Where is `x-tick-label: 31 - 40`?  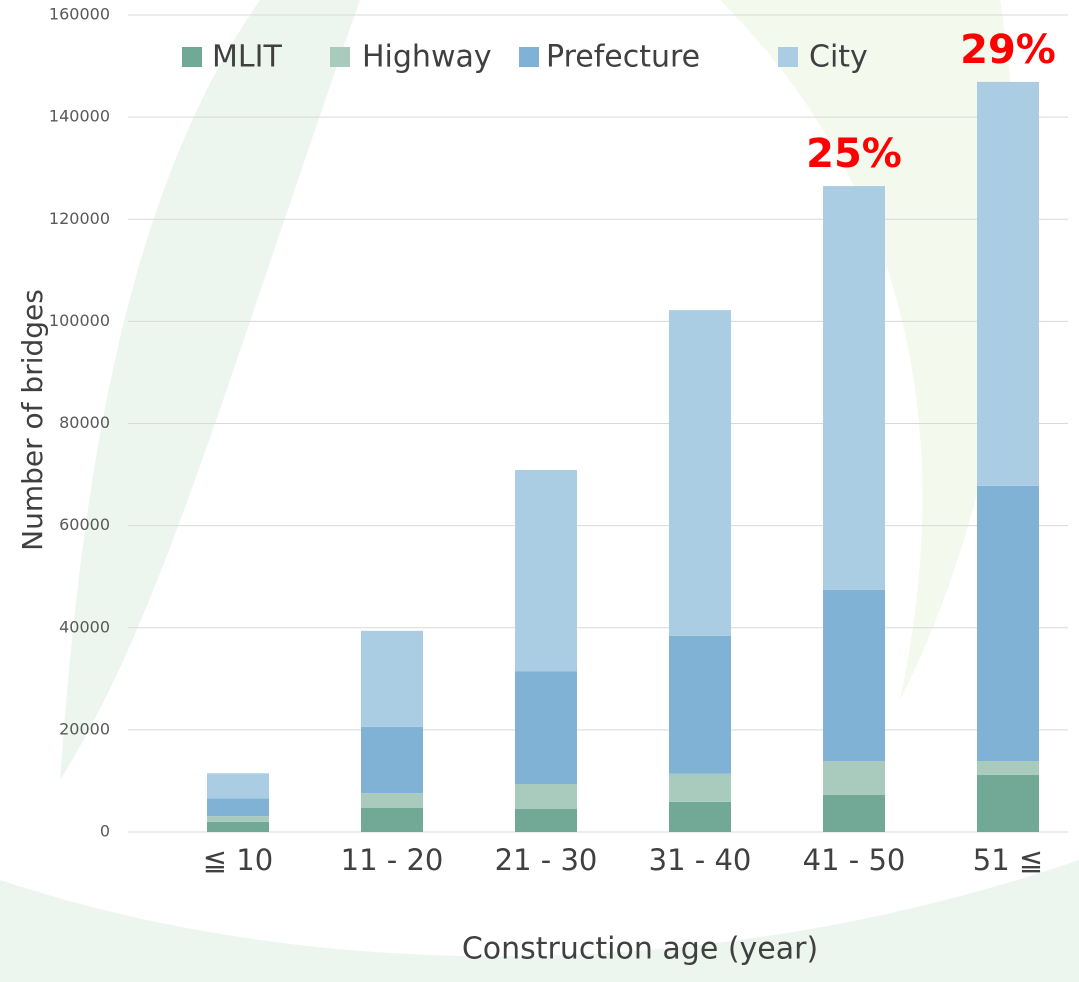
x-tick-label: 31 - 40 is located at coordinates (700, 860).